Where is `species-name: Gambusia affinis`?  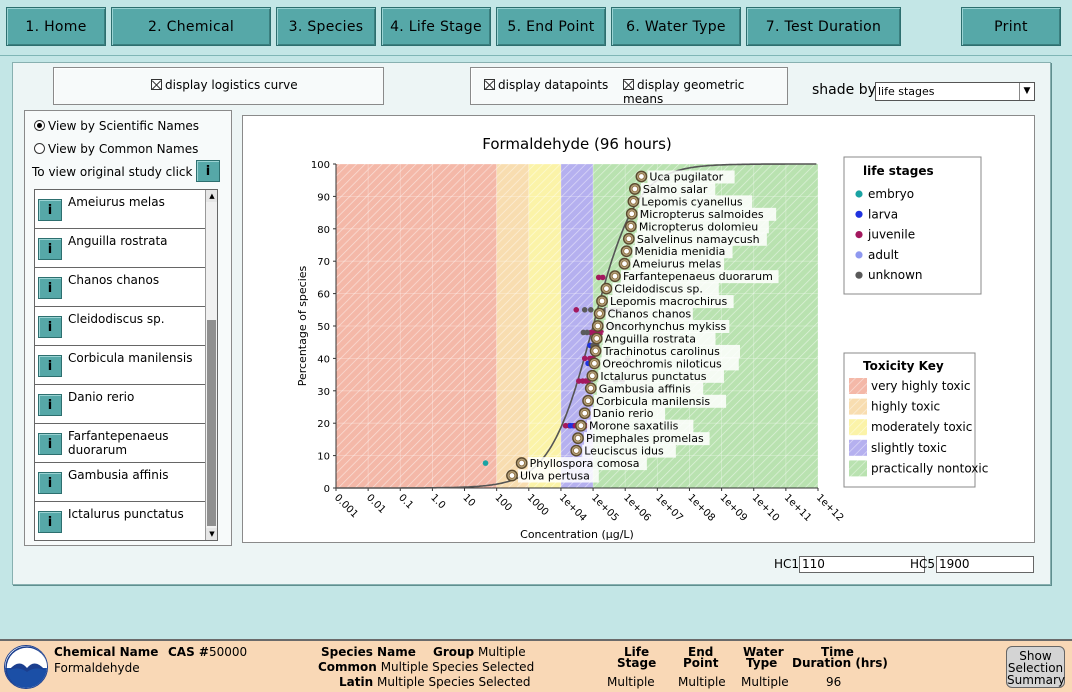 species-name: Gambusia affinis is located at coordinates (118, 475).